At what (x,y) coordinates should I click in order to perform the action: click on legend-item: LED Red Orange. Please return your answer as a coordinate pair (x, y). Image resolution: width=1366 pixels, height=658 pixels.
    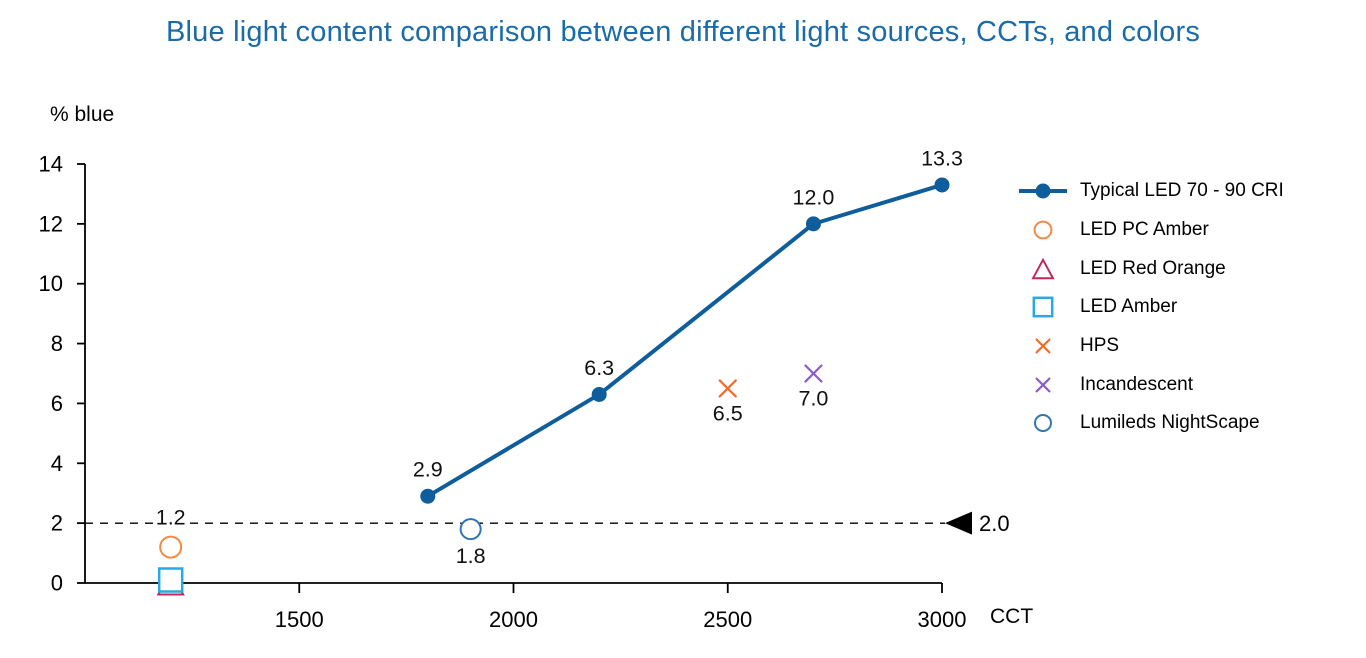
    Looking at the image, I should click on (1150, 268).